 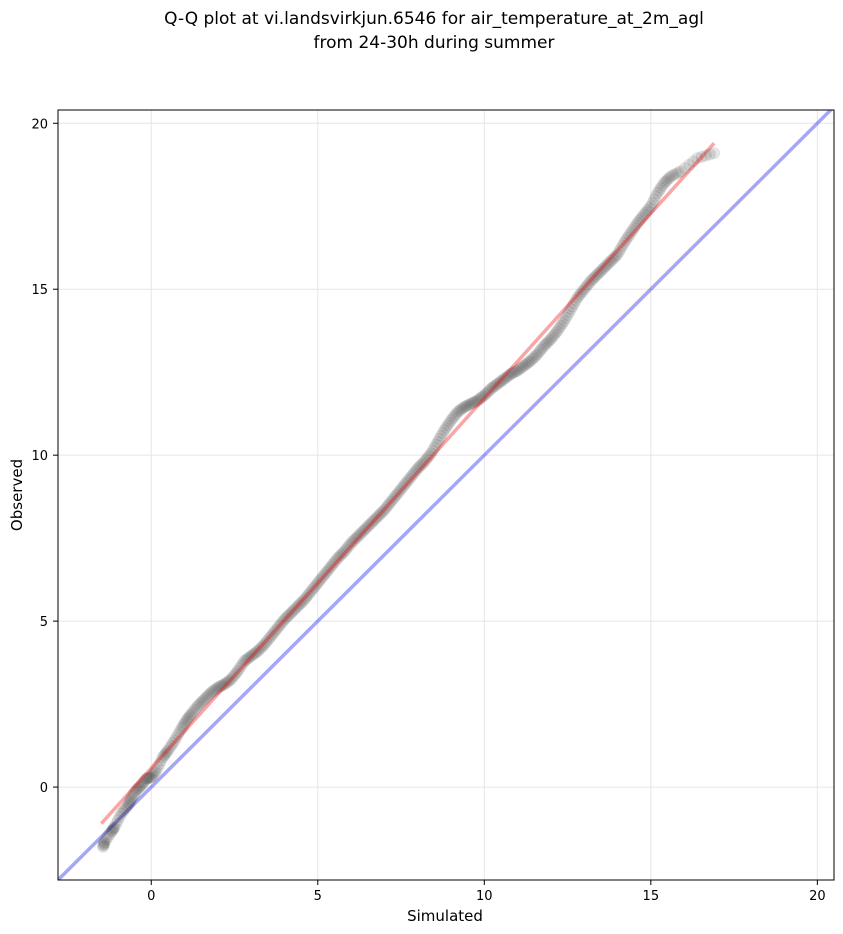 What do you see at coordinates (39, 124) in the screenshot?
I see `y-tick-label: 20` at bounding box center [39, 124].